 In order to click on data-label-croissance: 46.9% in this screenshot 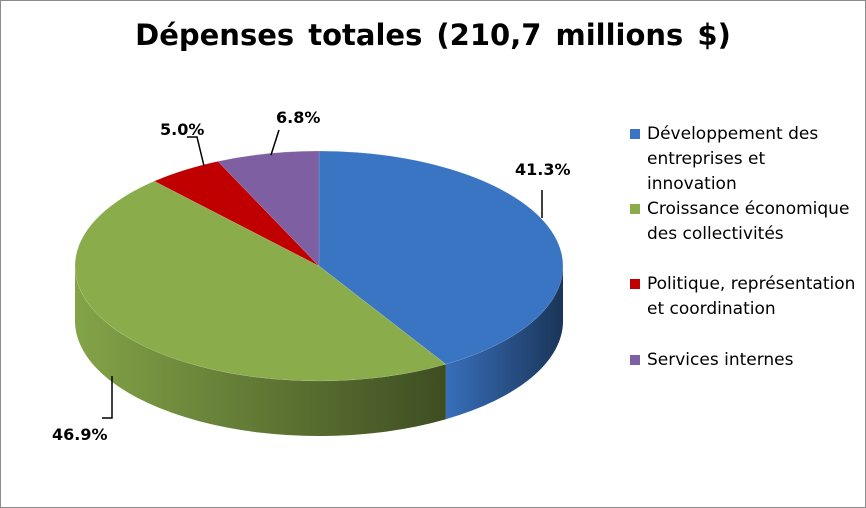, I will do `click(80, 434)`.